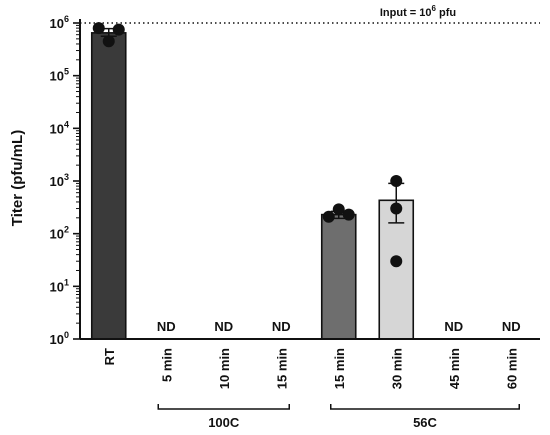 The image size is (550, 435). I want to click on category-label: 5 min, so click(166, 365).